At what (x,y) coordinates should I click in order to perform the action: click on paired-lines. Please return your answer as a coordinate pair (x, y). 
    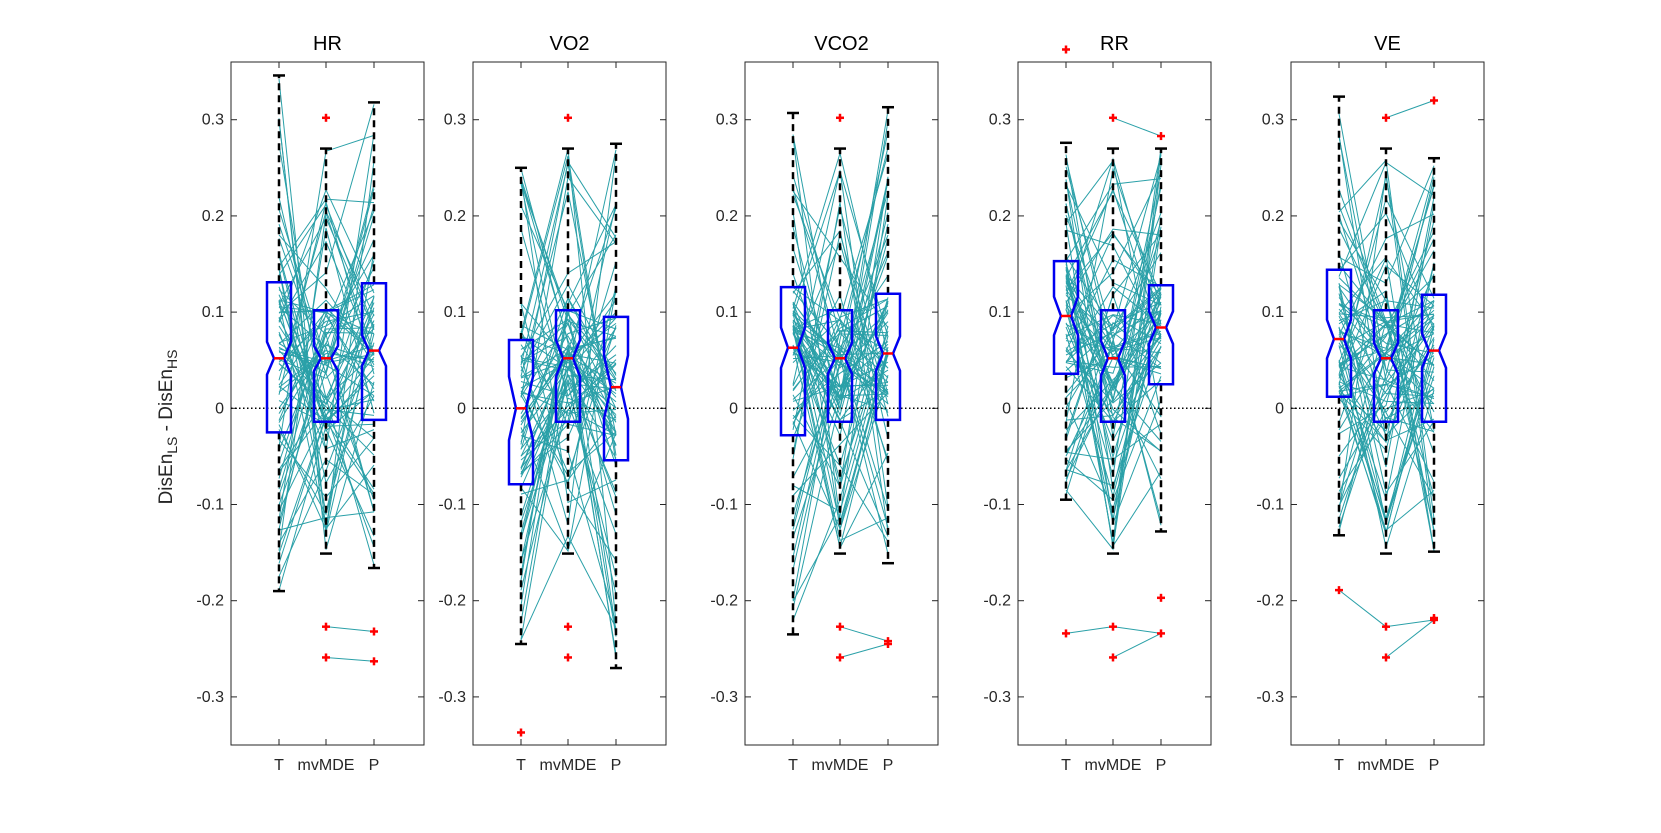
    Looking at the image, I should click on (840, 384).